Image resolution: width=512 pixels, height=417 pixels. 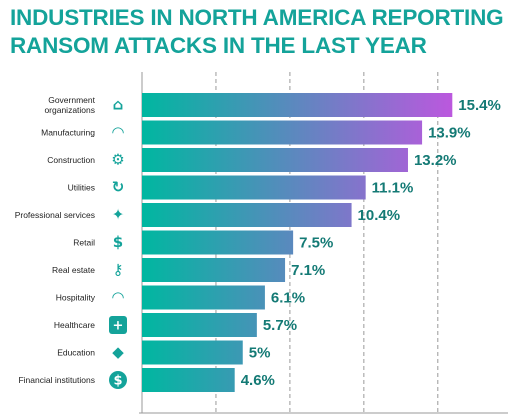 I want to click on category-label-line: Financial institutions, so click(x=56, y=380).